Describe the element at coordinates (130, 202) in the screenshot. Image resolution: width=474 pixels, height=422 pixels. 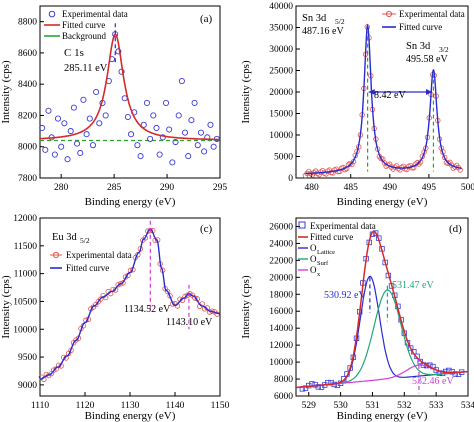
I see `panel-a-x-label: Binding energy (eV)` at that location.